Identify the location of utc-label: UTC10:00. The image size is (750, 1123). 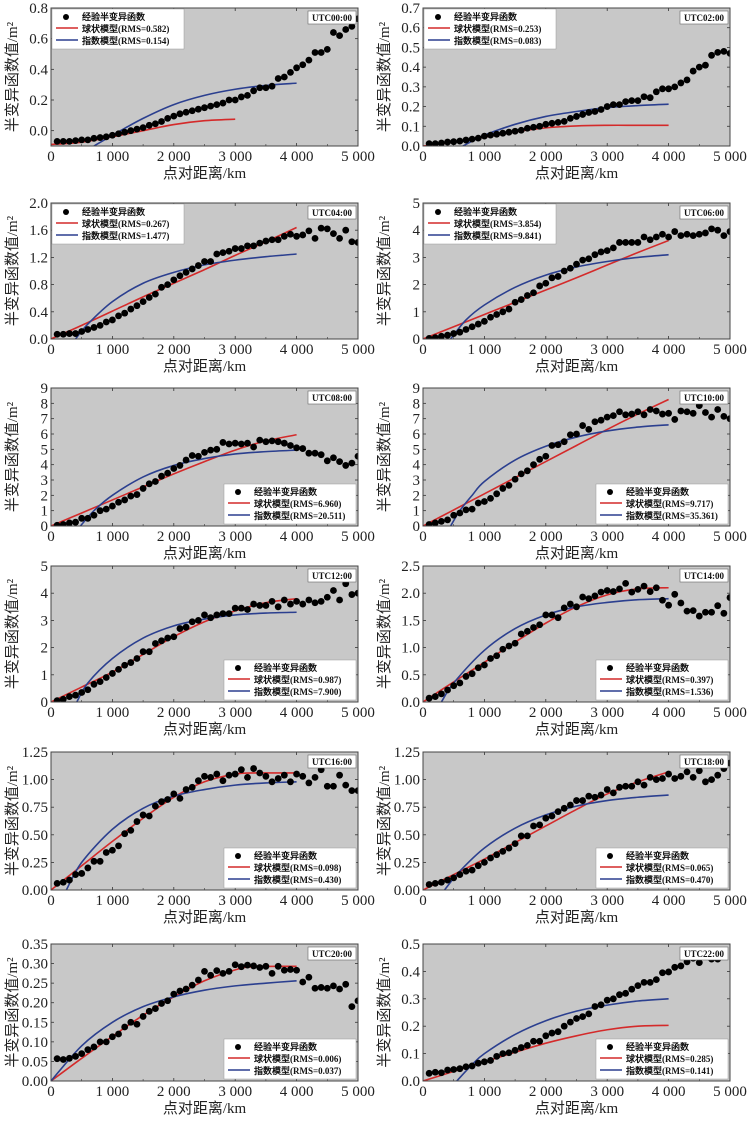
(704, 398).